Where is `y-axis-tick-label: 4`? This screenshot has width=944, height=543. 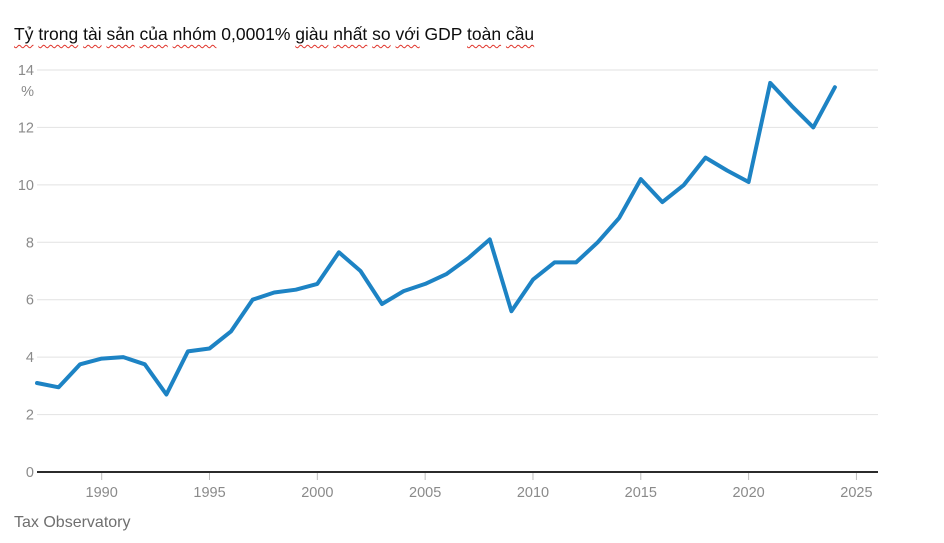 y-axis-tick-label: 4 is located at coordinates (30, 358).